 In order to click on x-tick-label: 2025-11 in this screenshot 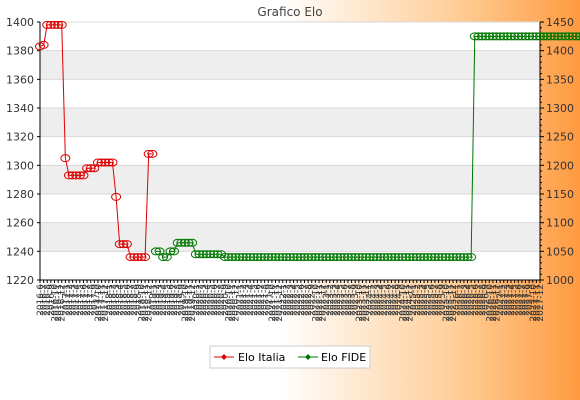, I will do `click(450, 303)`.